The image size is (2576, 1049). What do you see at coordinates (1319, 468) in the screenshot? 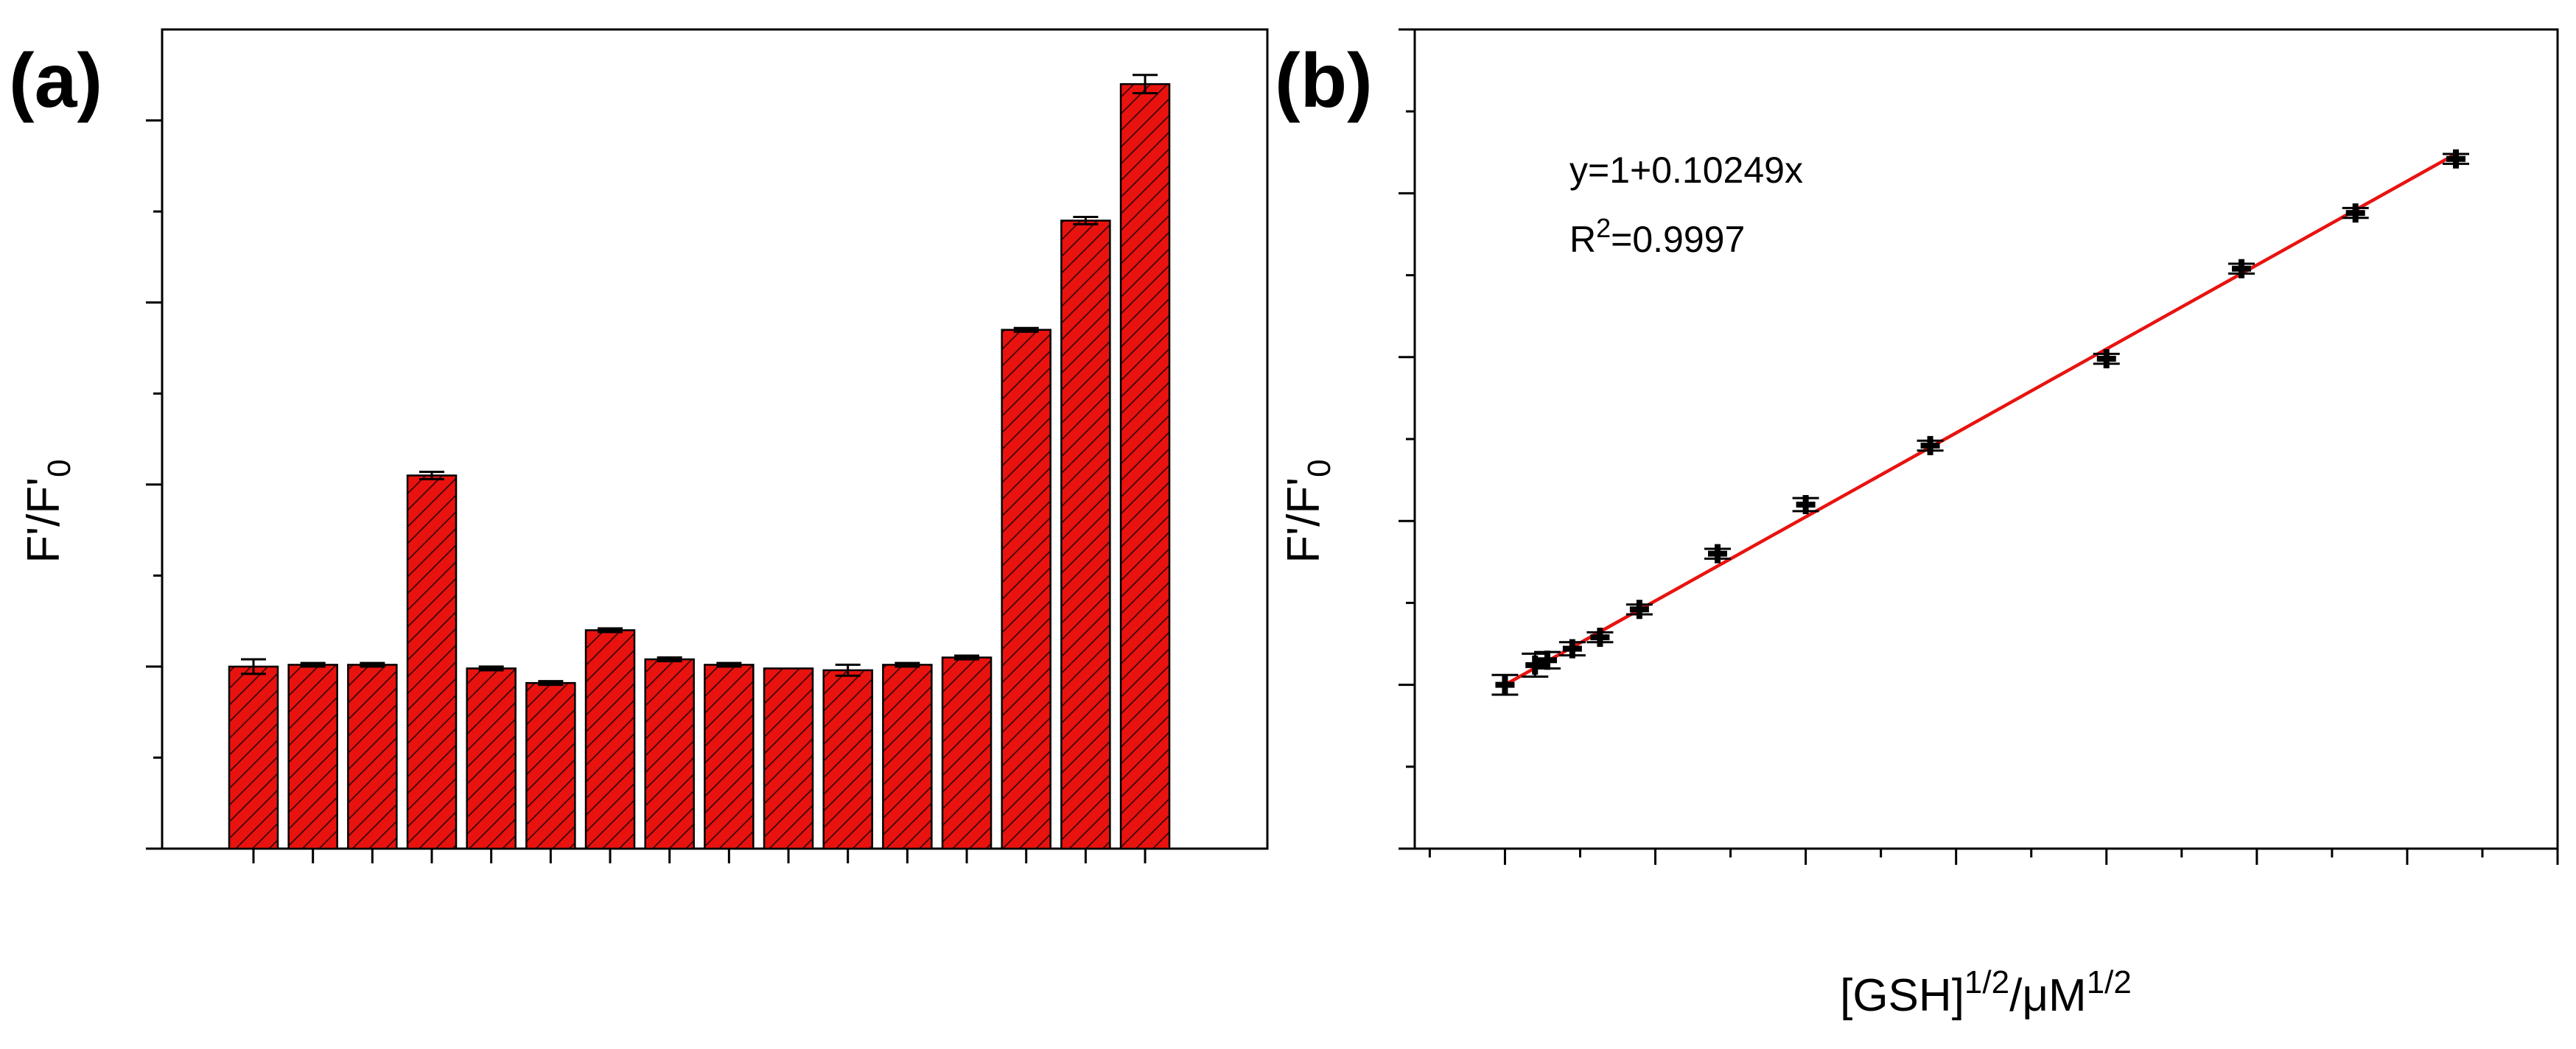
I see `panel-b-y-title-sub: 0` at bounding box center [1319, 468].